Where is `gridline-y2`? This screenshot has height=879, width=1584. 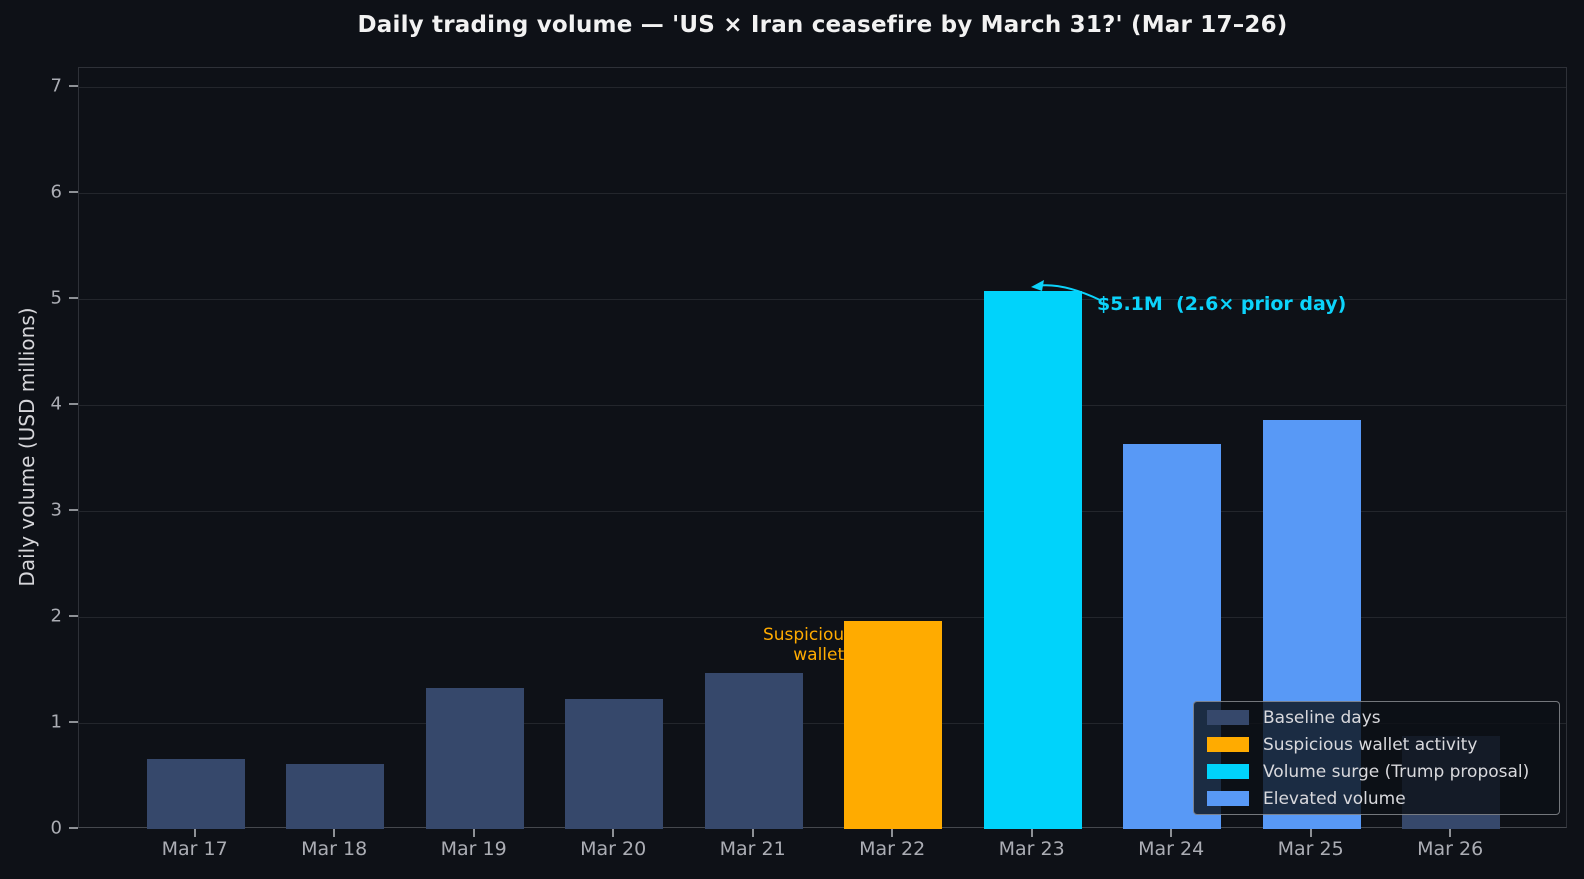
gridline-y2 is located at coordinates (822, 618).